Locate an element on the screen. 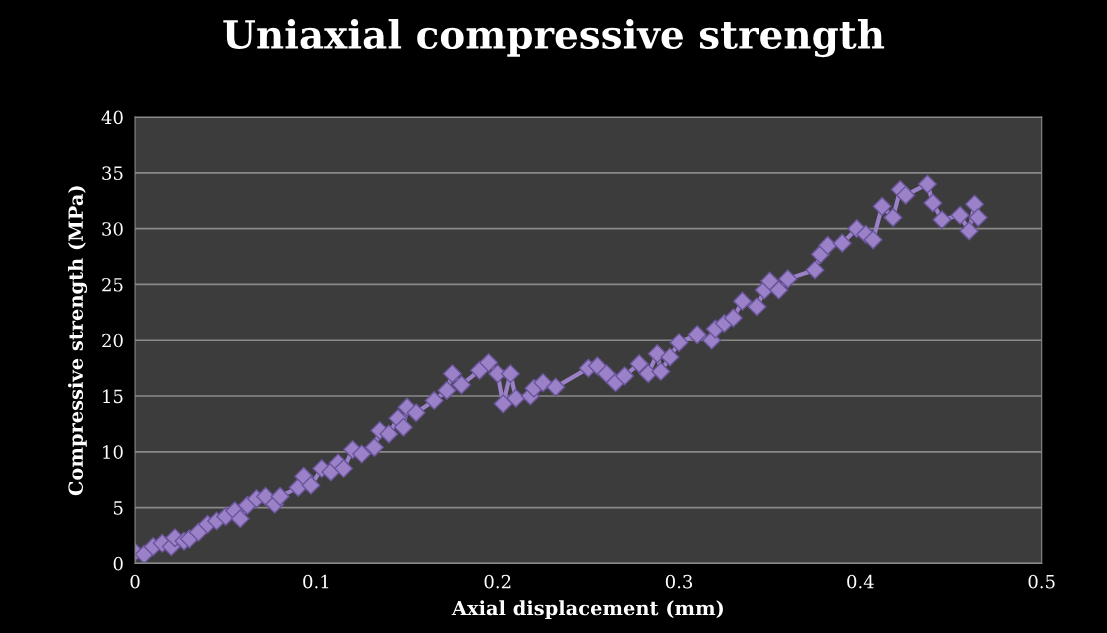  y-tick-label: 0 is located at coordinates (118, 563).